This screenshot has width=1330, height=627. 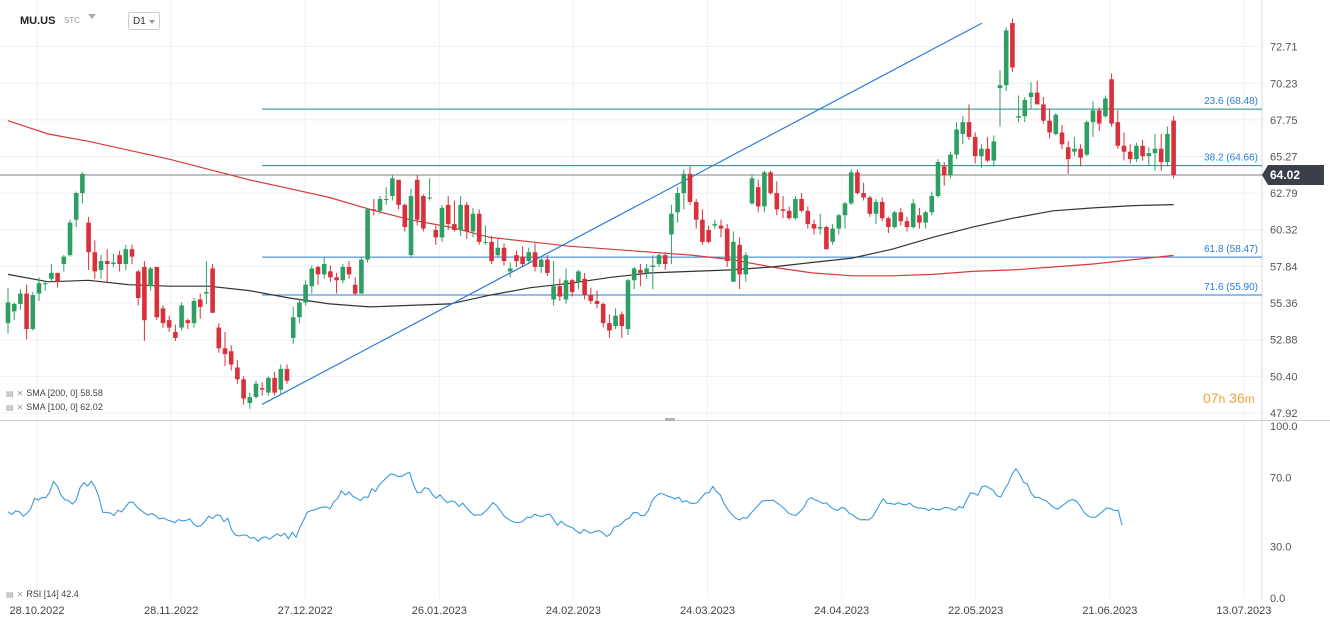 What do you see at coordinates (1280, 479) in the screenshot?
I see `rsi-tick-label: 70.0` at bounding box center [1280, 479].